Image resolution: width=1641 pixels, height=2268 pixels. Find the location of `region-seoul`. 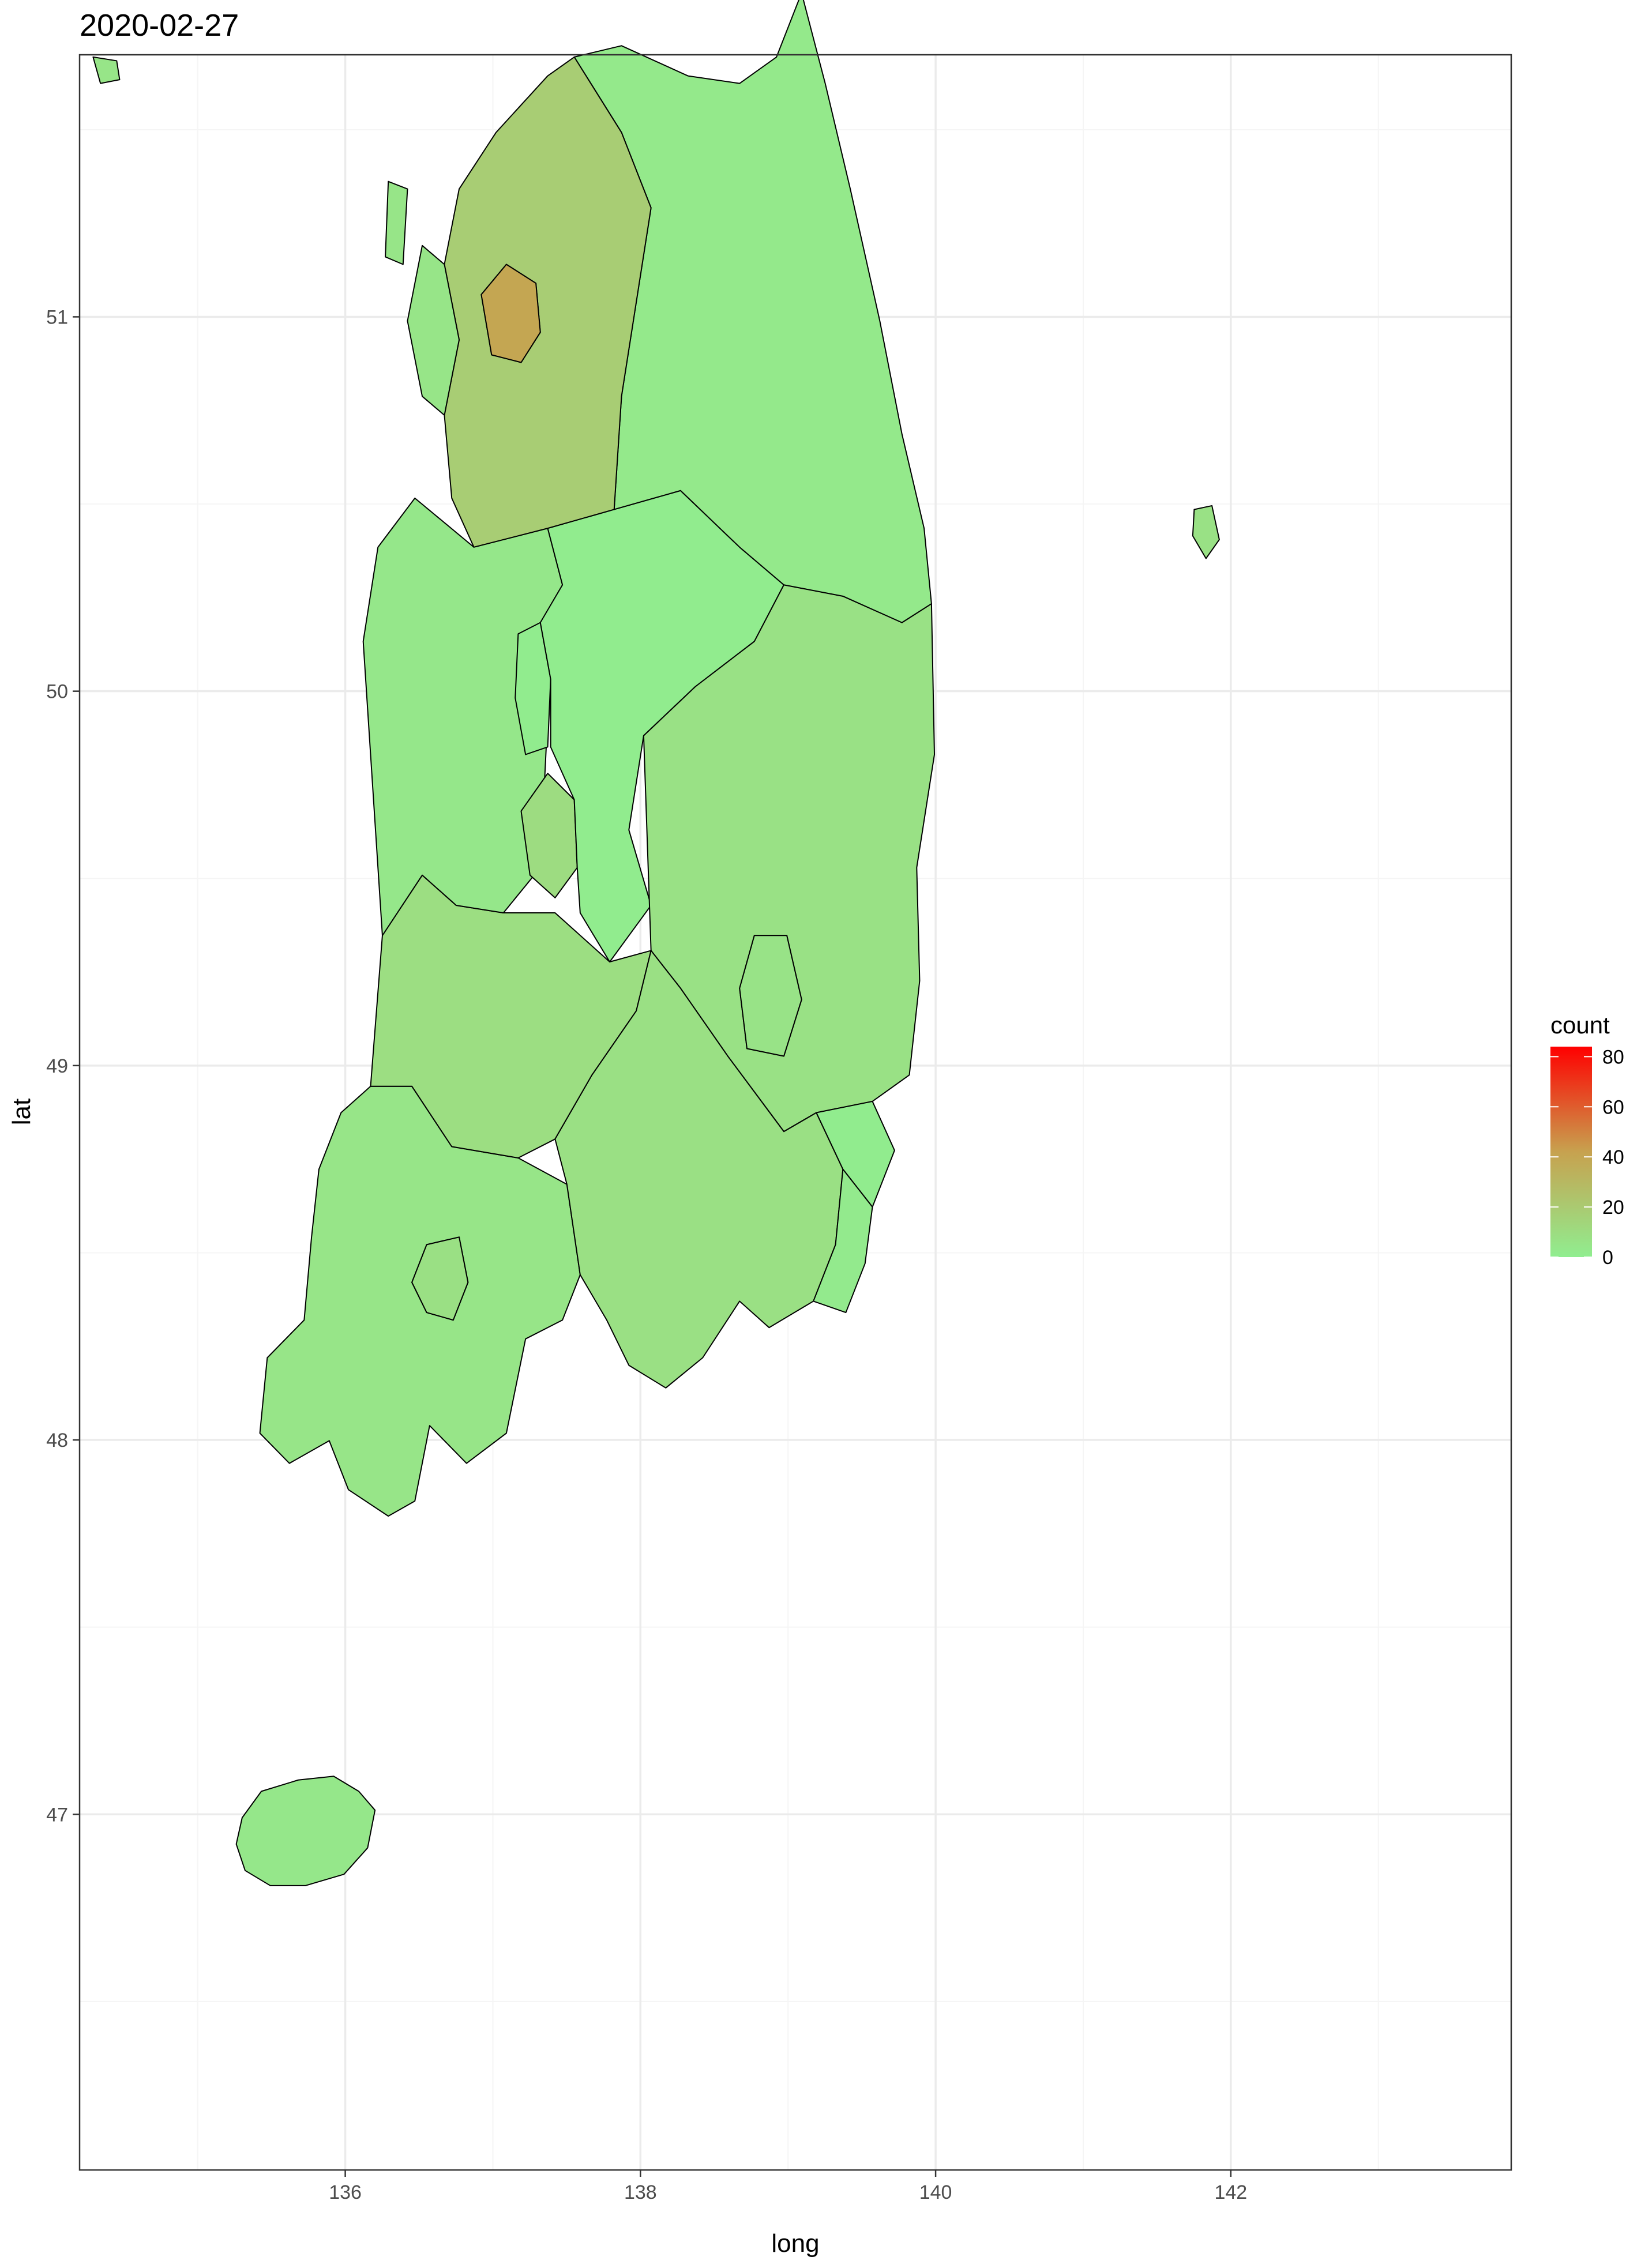

region-seoul is located at coordinates (510, 313).